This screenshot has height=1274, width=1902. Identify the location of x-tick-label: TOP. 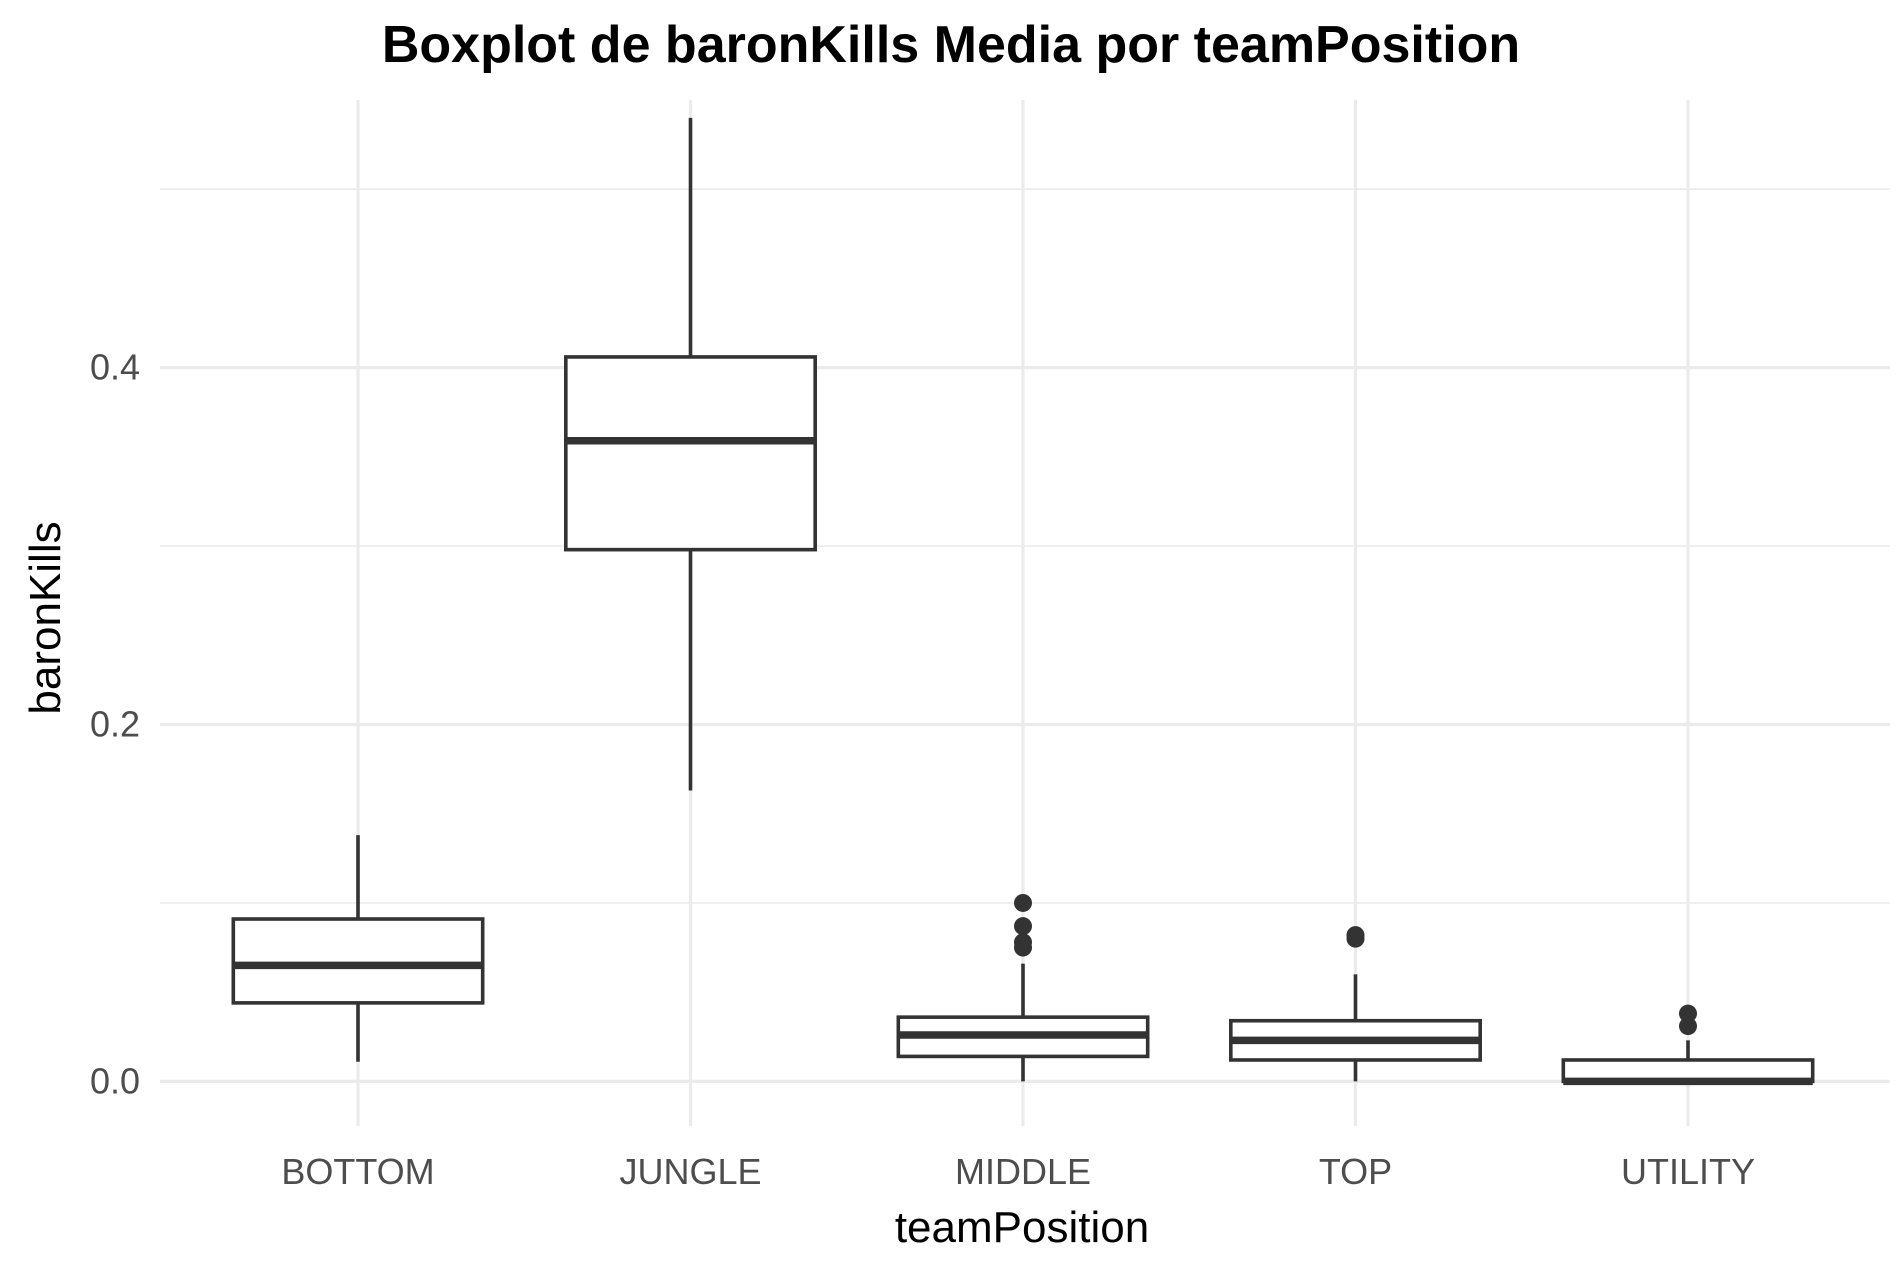
(1355, 1171).